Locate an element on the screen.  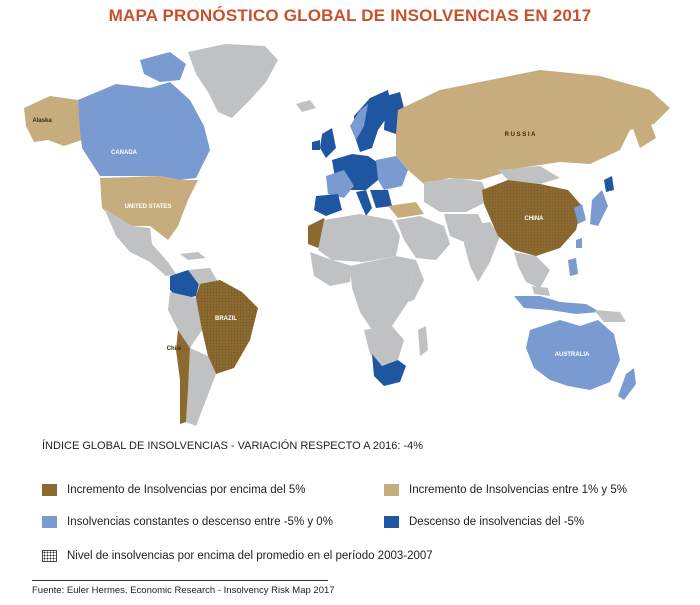
legend-down-5: Descenso de insolvencias del -5% is located at coordinates (484, 522).